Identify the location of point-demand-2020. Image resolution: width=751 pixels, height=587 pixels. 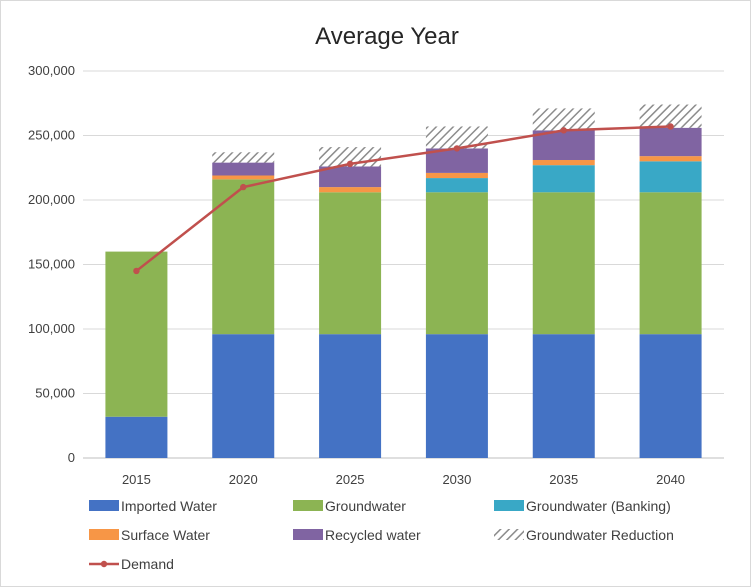
(243, 187).